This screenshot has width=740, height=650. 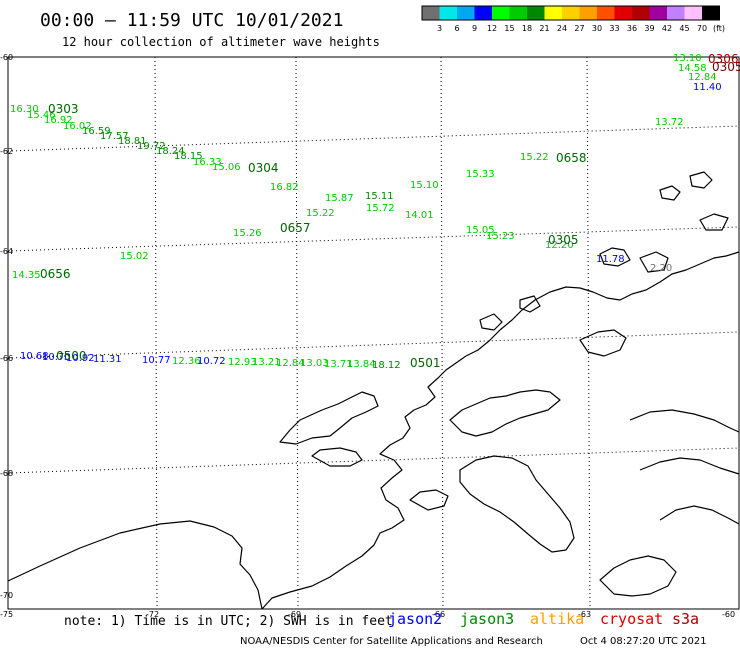 What do you see at coordinates (685, 619) in the screenshot?
I see `legend-s3a: s3a` at bounding box center [685, 619].